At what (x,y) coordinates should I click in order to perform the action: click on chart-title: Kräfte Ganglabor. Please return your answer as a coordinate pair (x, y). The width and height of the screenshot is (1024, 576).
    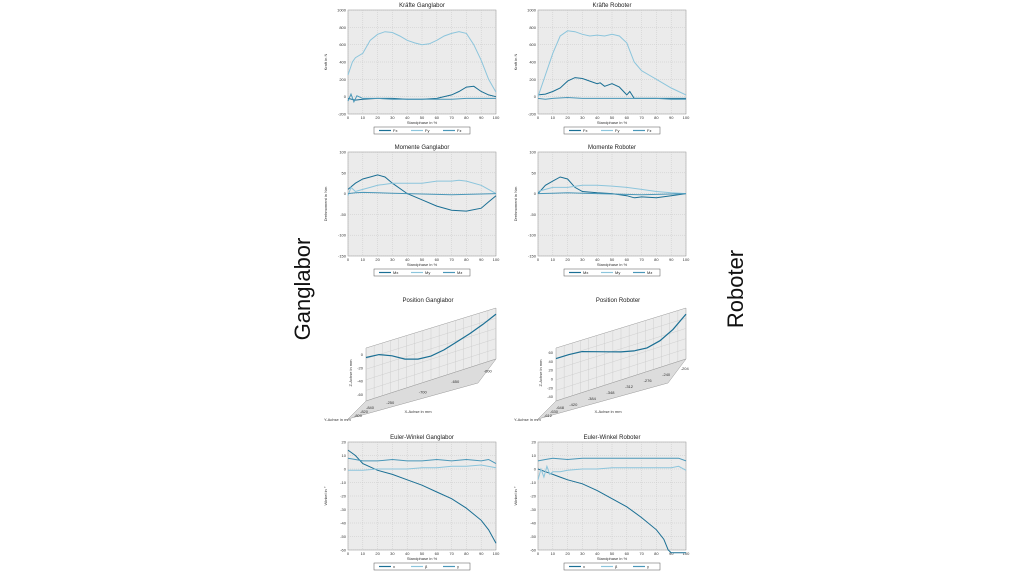
    Looking at the image, I should click on (422, 6).